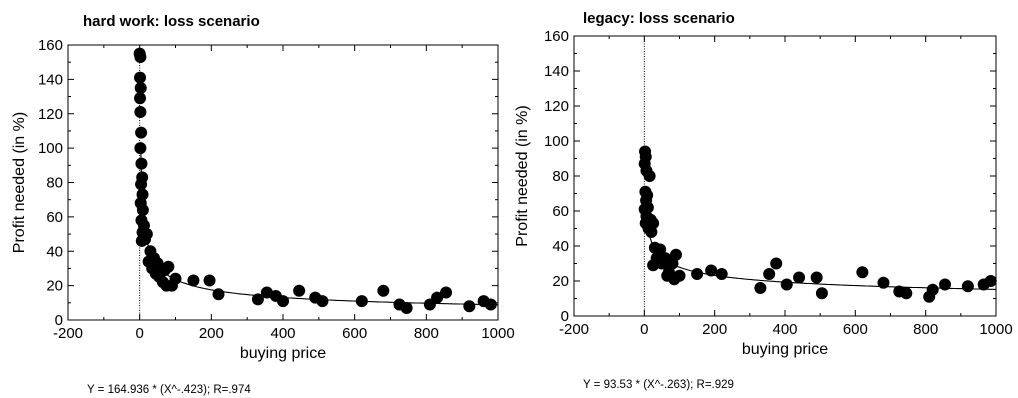  Describe the element at coordinates (171, 21) in the screenshot. I see `chart-title: hard work: loss scenario` at that location.